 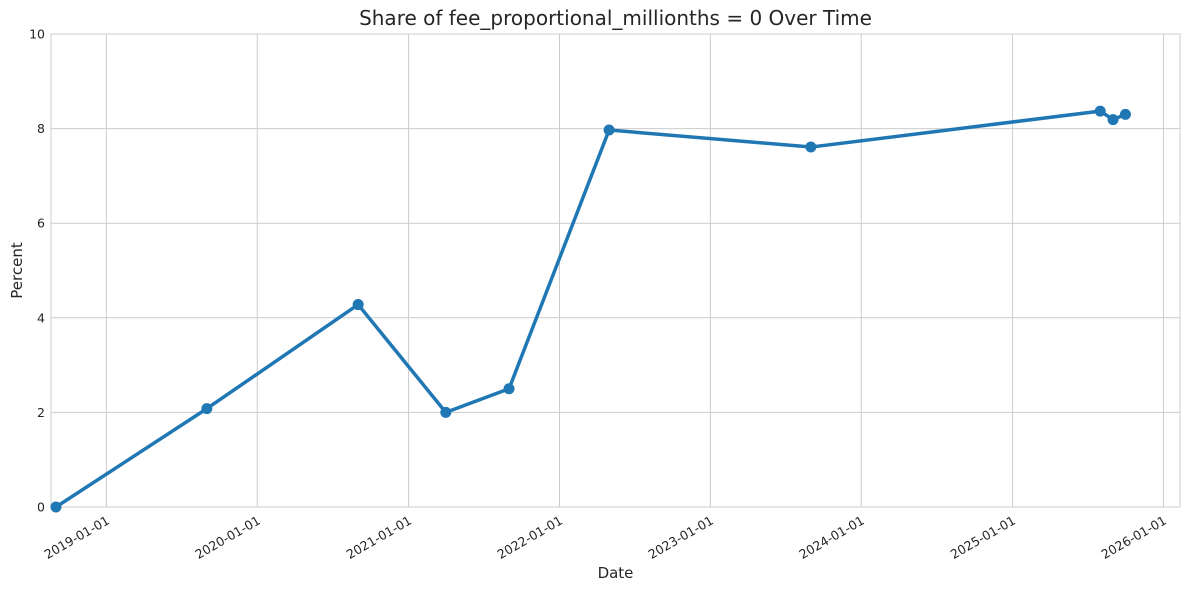 I want to click on x-tick-label: 2026-01-01, so click(x=1134, y=537).